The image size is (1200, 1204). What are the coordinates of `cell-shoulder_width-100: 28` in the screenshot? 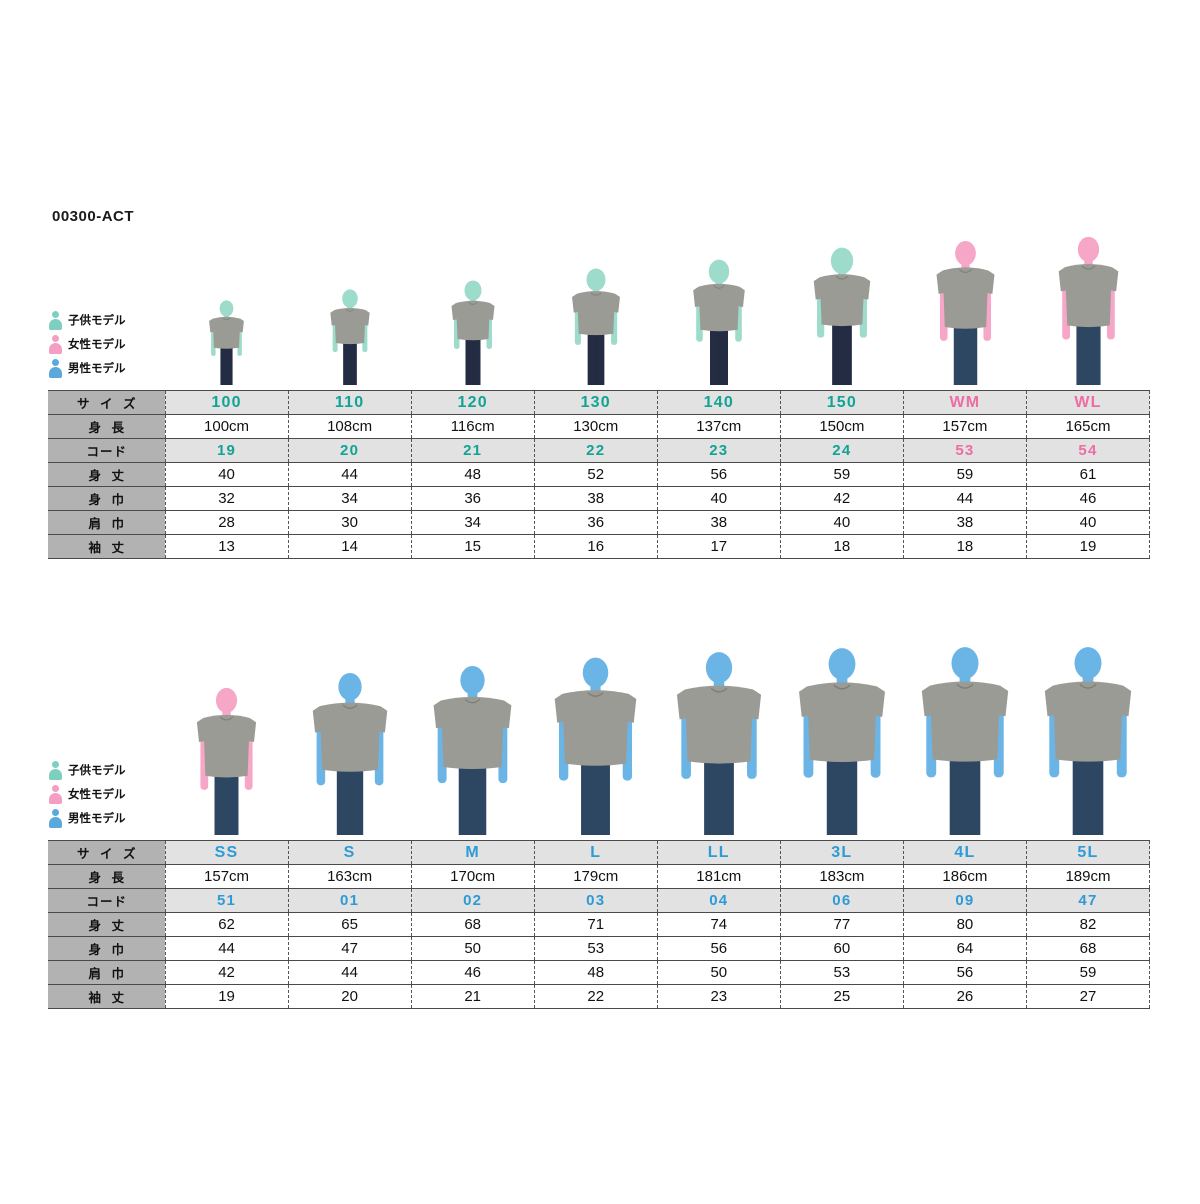 It's located at (226, 522).